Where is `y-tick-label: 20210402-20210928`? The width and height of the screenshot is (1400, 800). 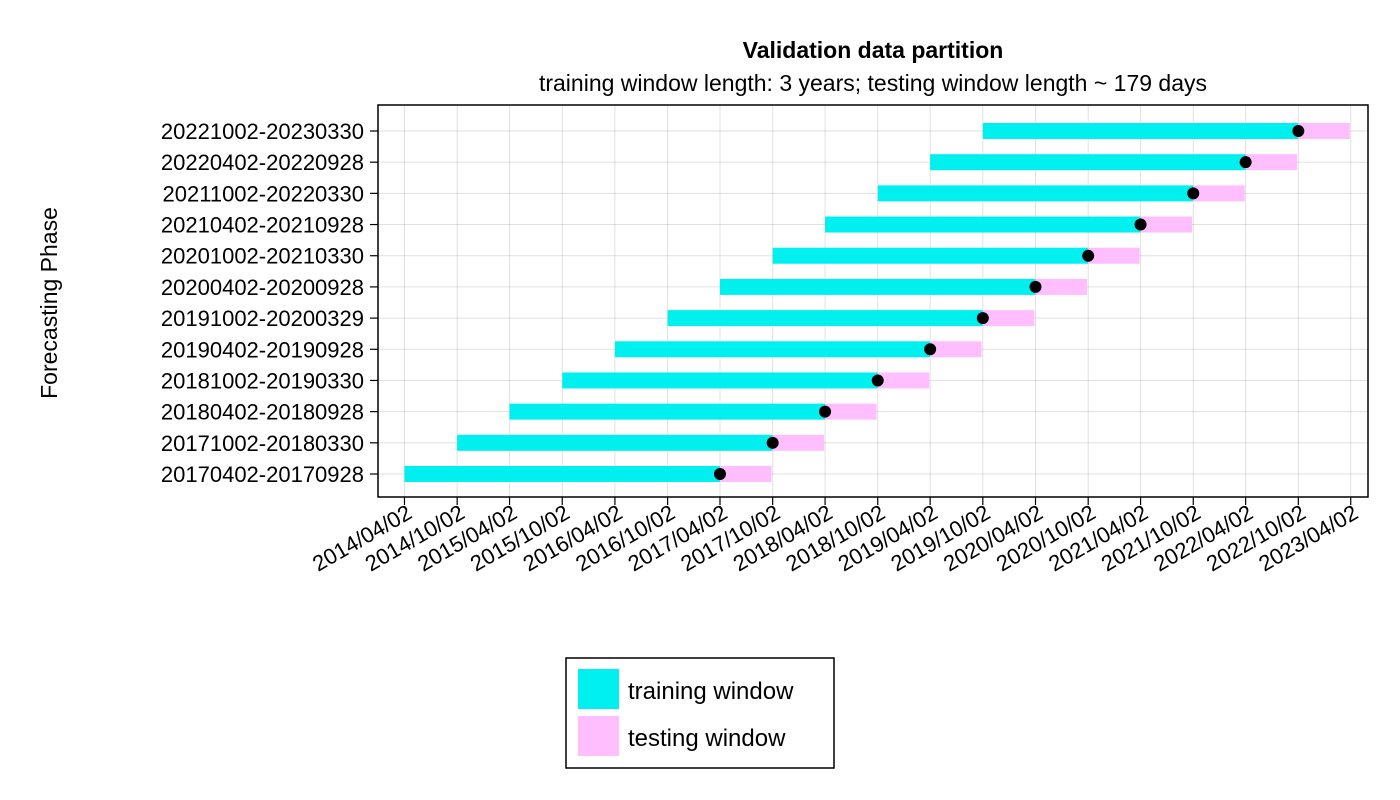 y-tick-label: 20210402-20210928 is located at coordinates (262, 225).